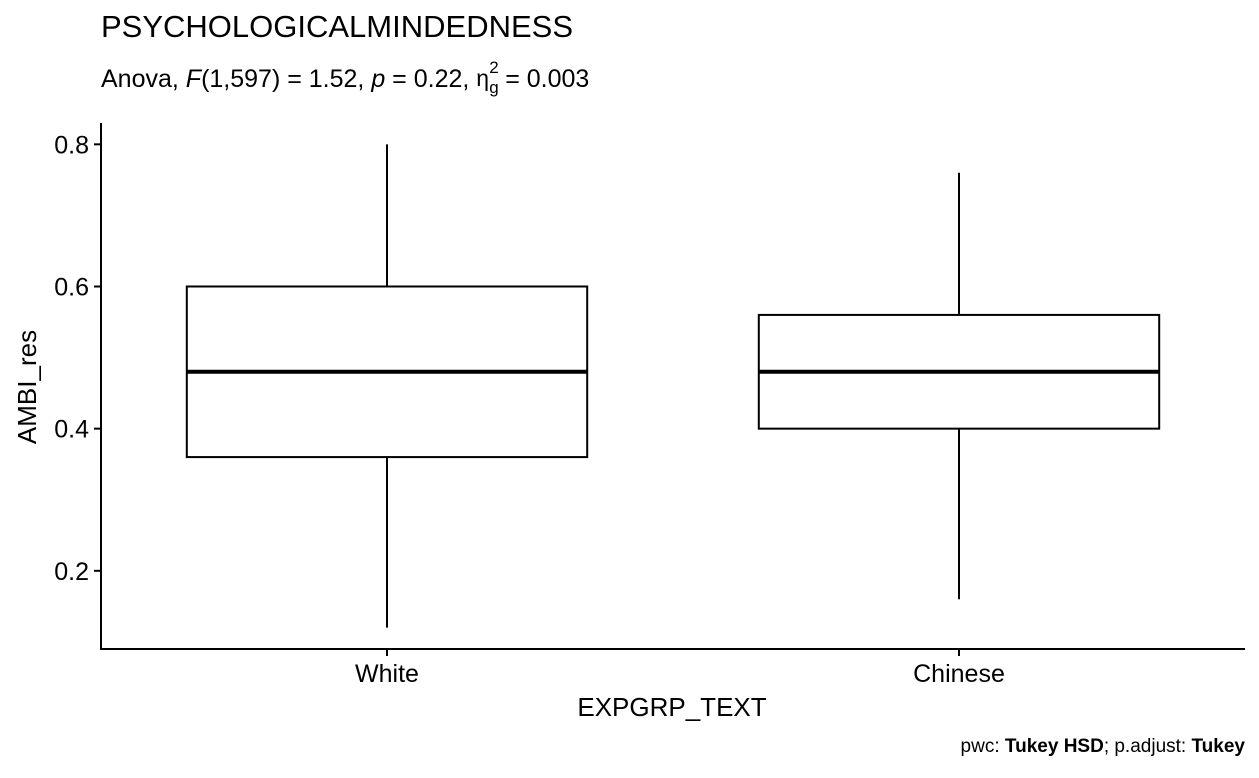 The width and height of the screenshot is (1259, 778). I want to click on subtitle-effect-value: = 0.003, so click(544, 79).